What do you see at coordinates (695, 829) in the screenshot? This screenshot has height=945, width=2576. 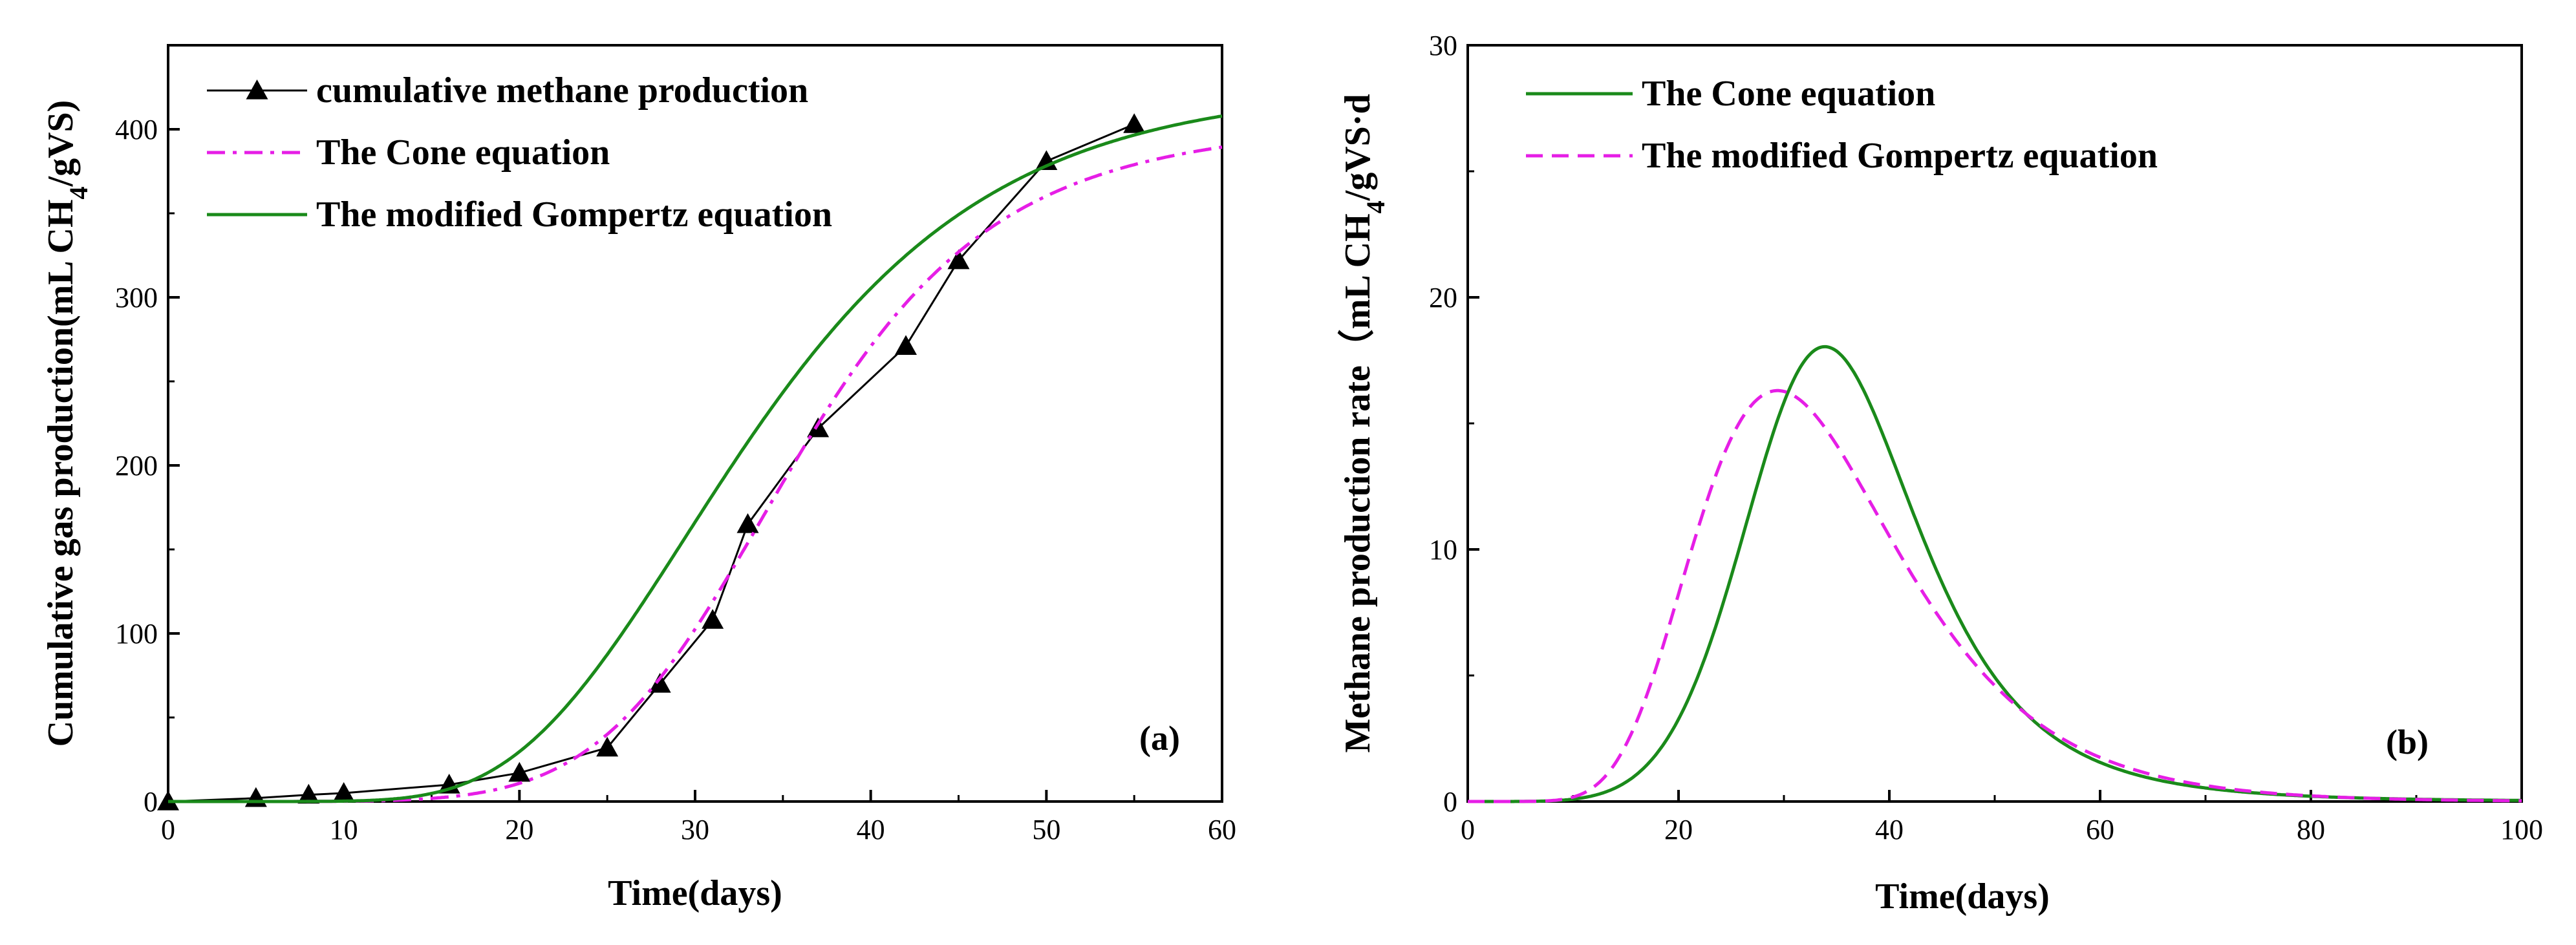 I see `x-tick-label: 30` at bounding box center [695, 829].